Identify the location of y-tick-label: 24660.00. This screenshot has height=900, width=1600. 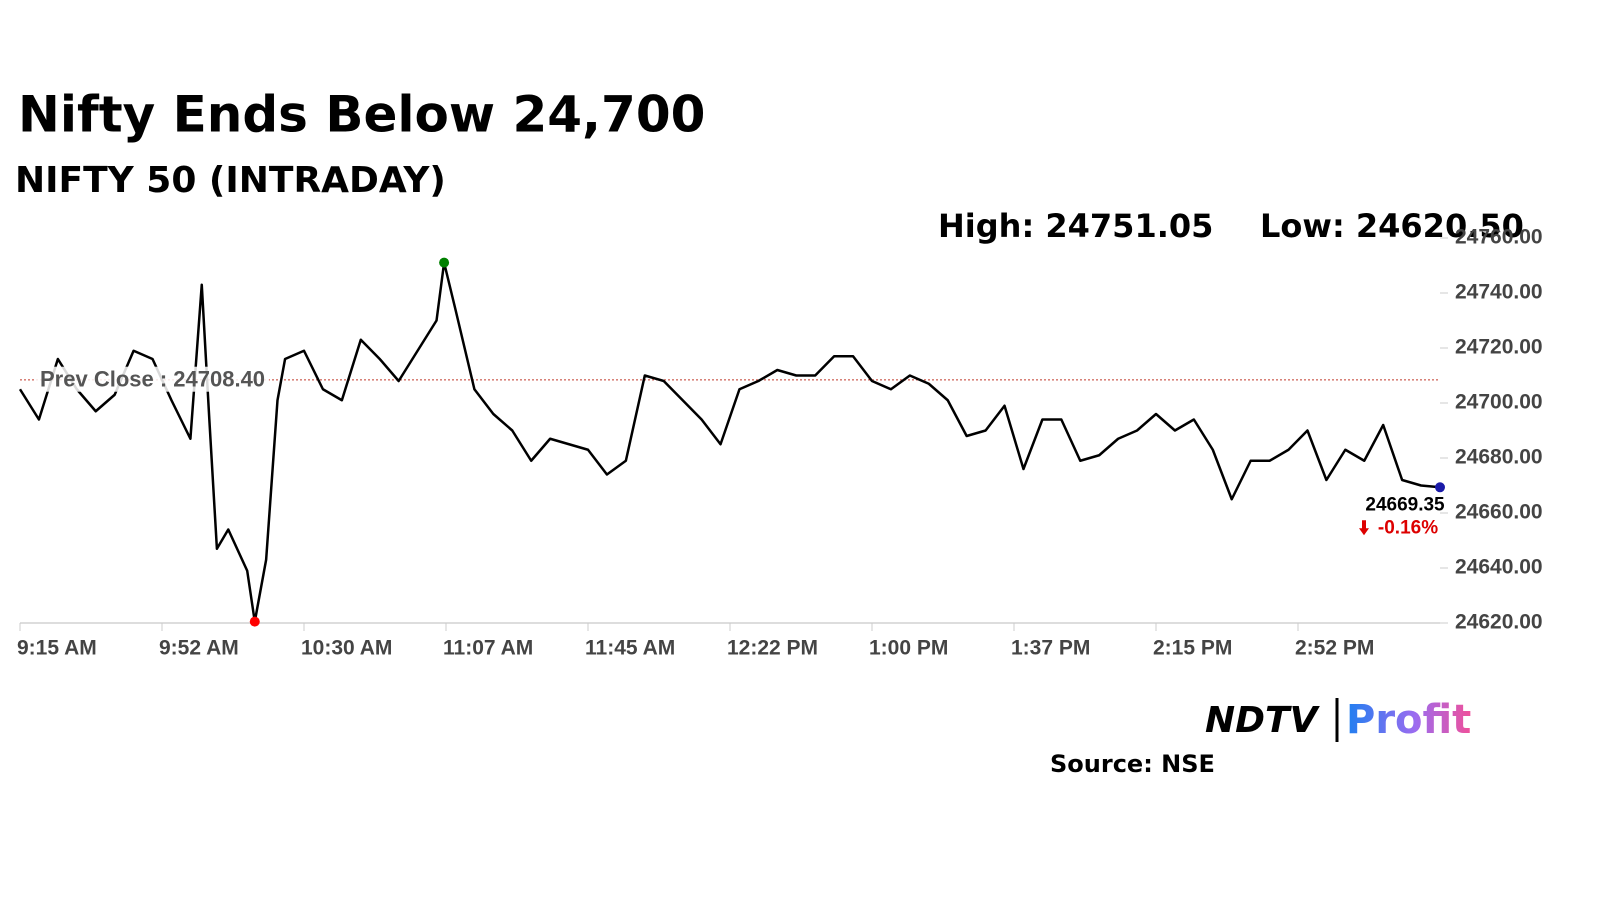
(1499, 512).